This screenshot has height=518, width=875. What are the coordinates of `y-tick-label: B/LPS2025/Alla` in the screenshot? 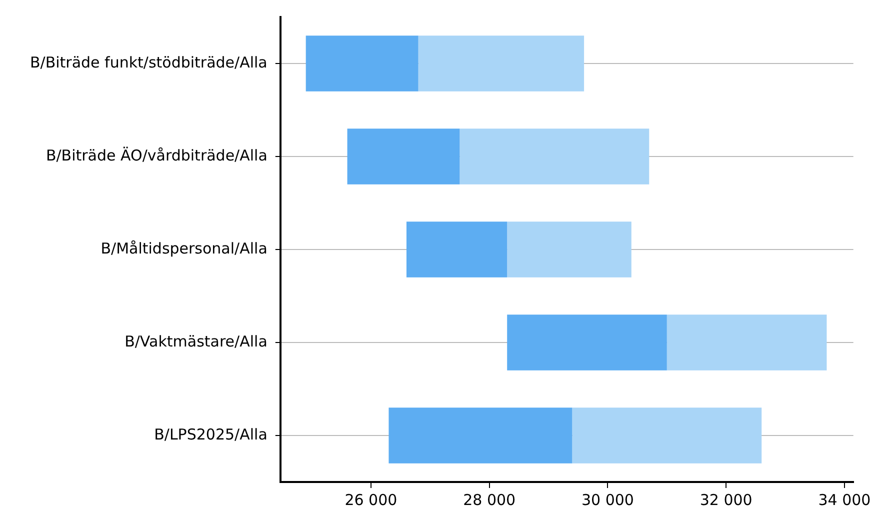 It's located at (211, 434).